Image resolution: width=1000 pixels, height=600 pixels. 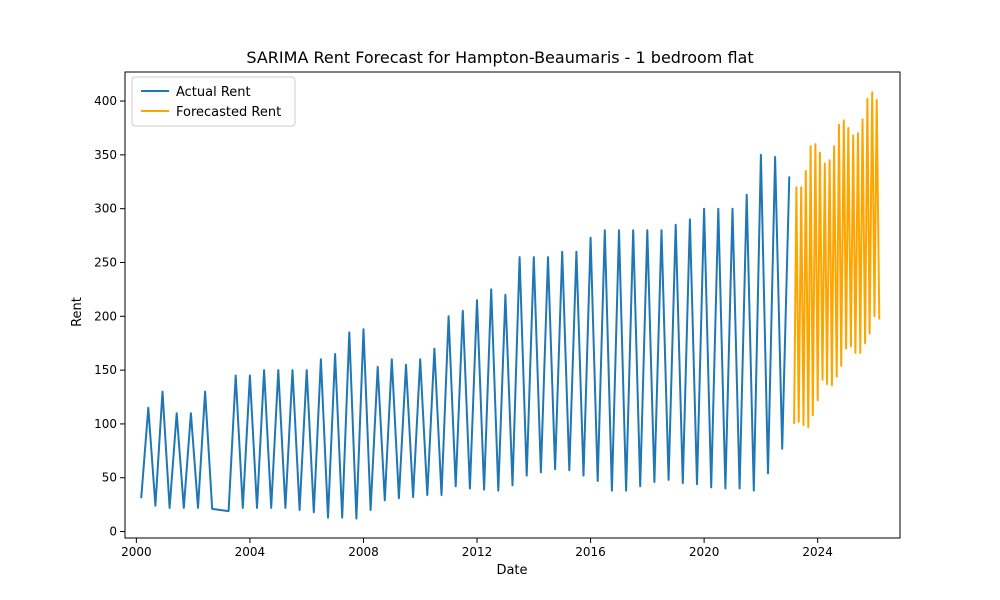 I want to click on x-axis-label: Date, so click(x=511, y=570).